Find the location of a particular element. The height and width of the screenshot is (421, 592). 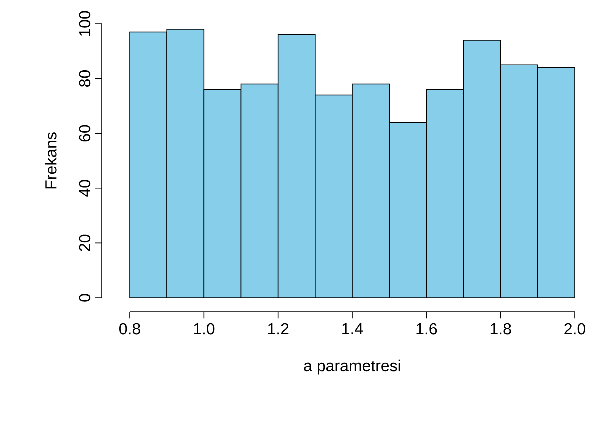

x-tick-label: 2.0 is located at coordinates (575, 329).